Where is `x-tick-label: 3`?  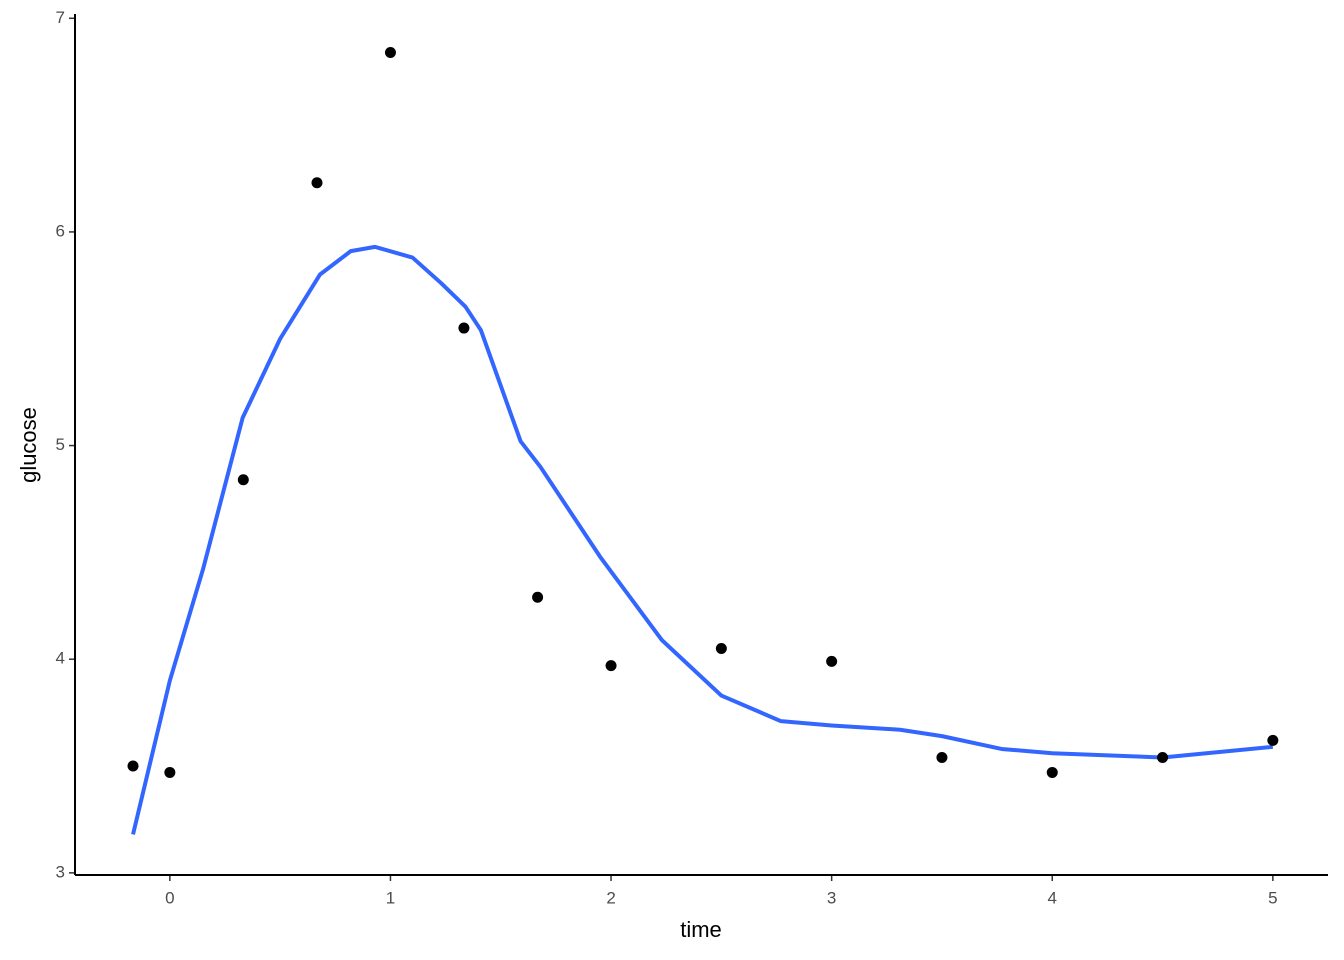 x-tick-label: 3 is located at coordinates (831, 897).